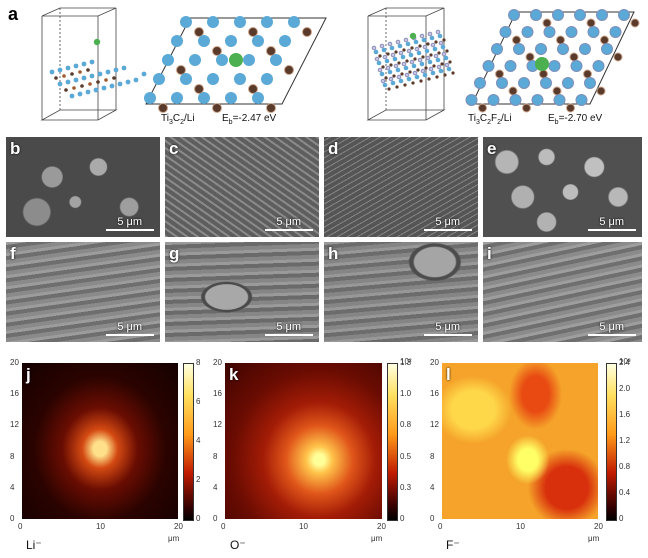 The image size is (648, 558). I want to click on right-binding-energy: Eb=-2.70 eV, so click(575, 119).